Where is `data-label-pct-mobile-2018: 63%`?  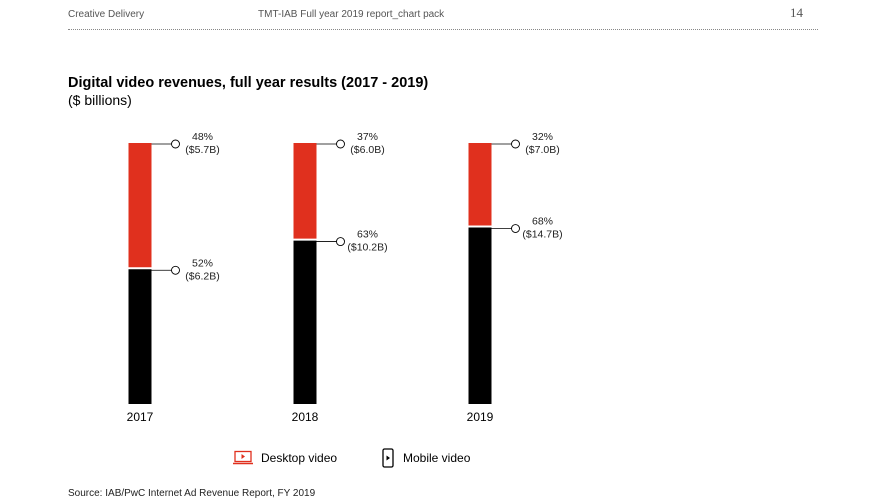 data-label-pct-mobile-2018: 63% is located at coordinates (367, 235).